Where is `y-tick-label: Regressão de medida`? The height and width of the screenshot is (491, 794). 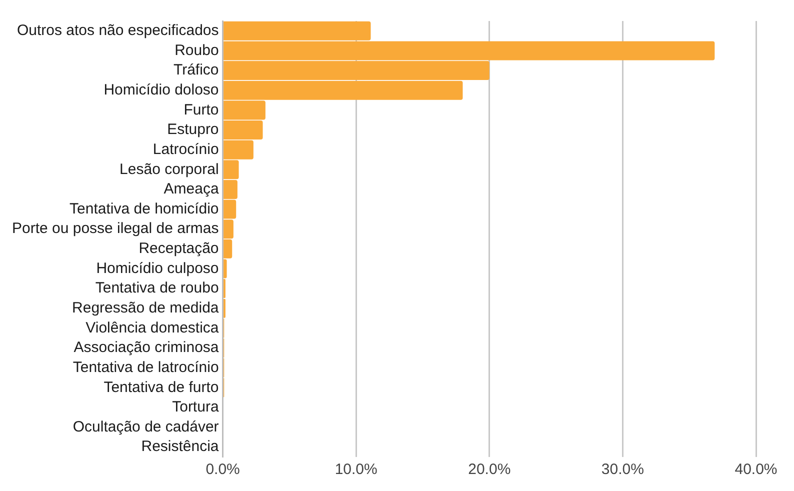 y-tick-label: Regressão de medida is located at coordinates (146, 308).